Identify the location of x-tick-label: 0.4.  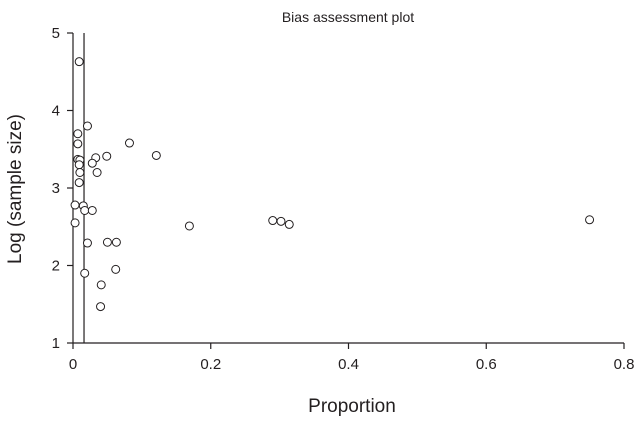
(348, 364).